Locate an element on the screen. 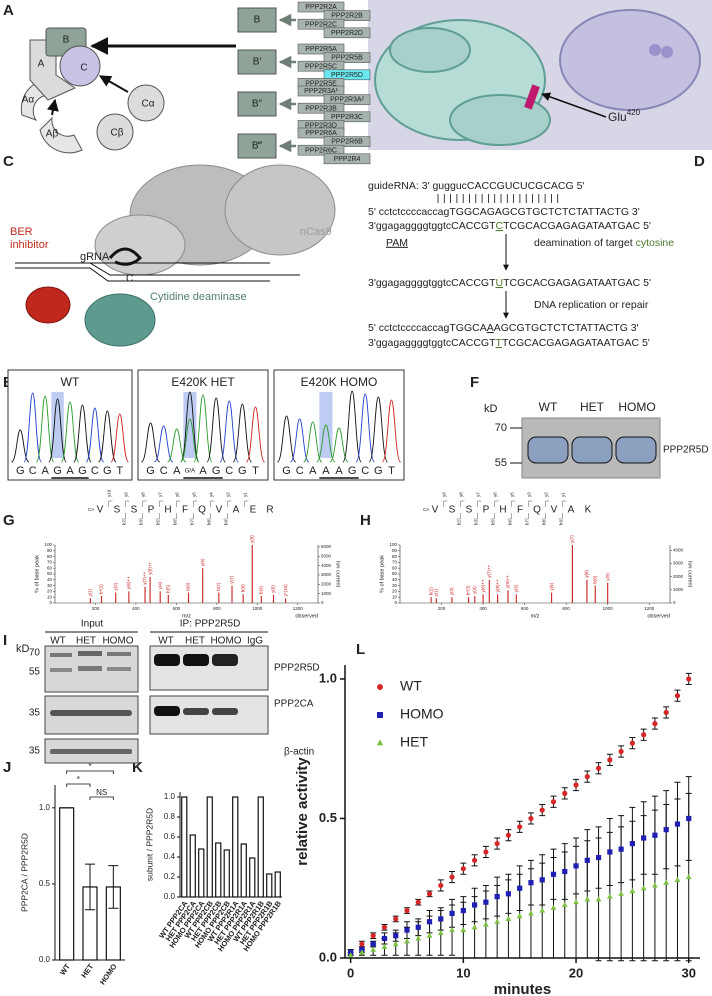 This screenshot has width=712, height=996. subunit-label: Cβ is located at coordinates (117, 133).